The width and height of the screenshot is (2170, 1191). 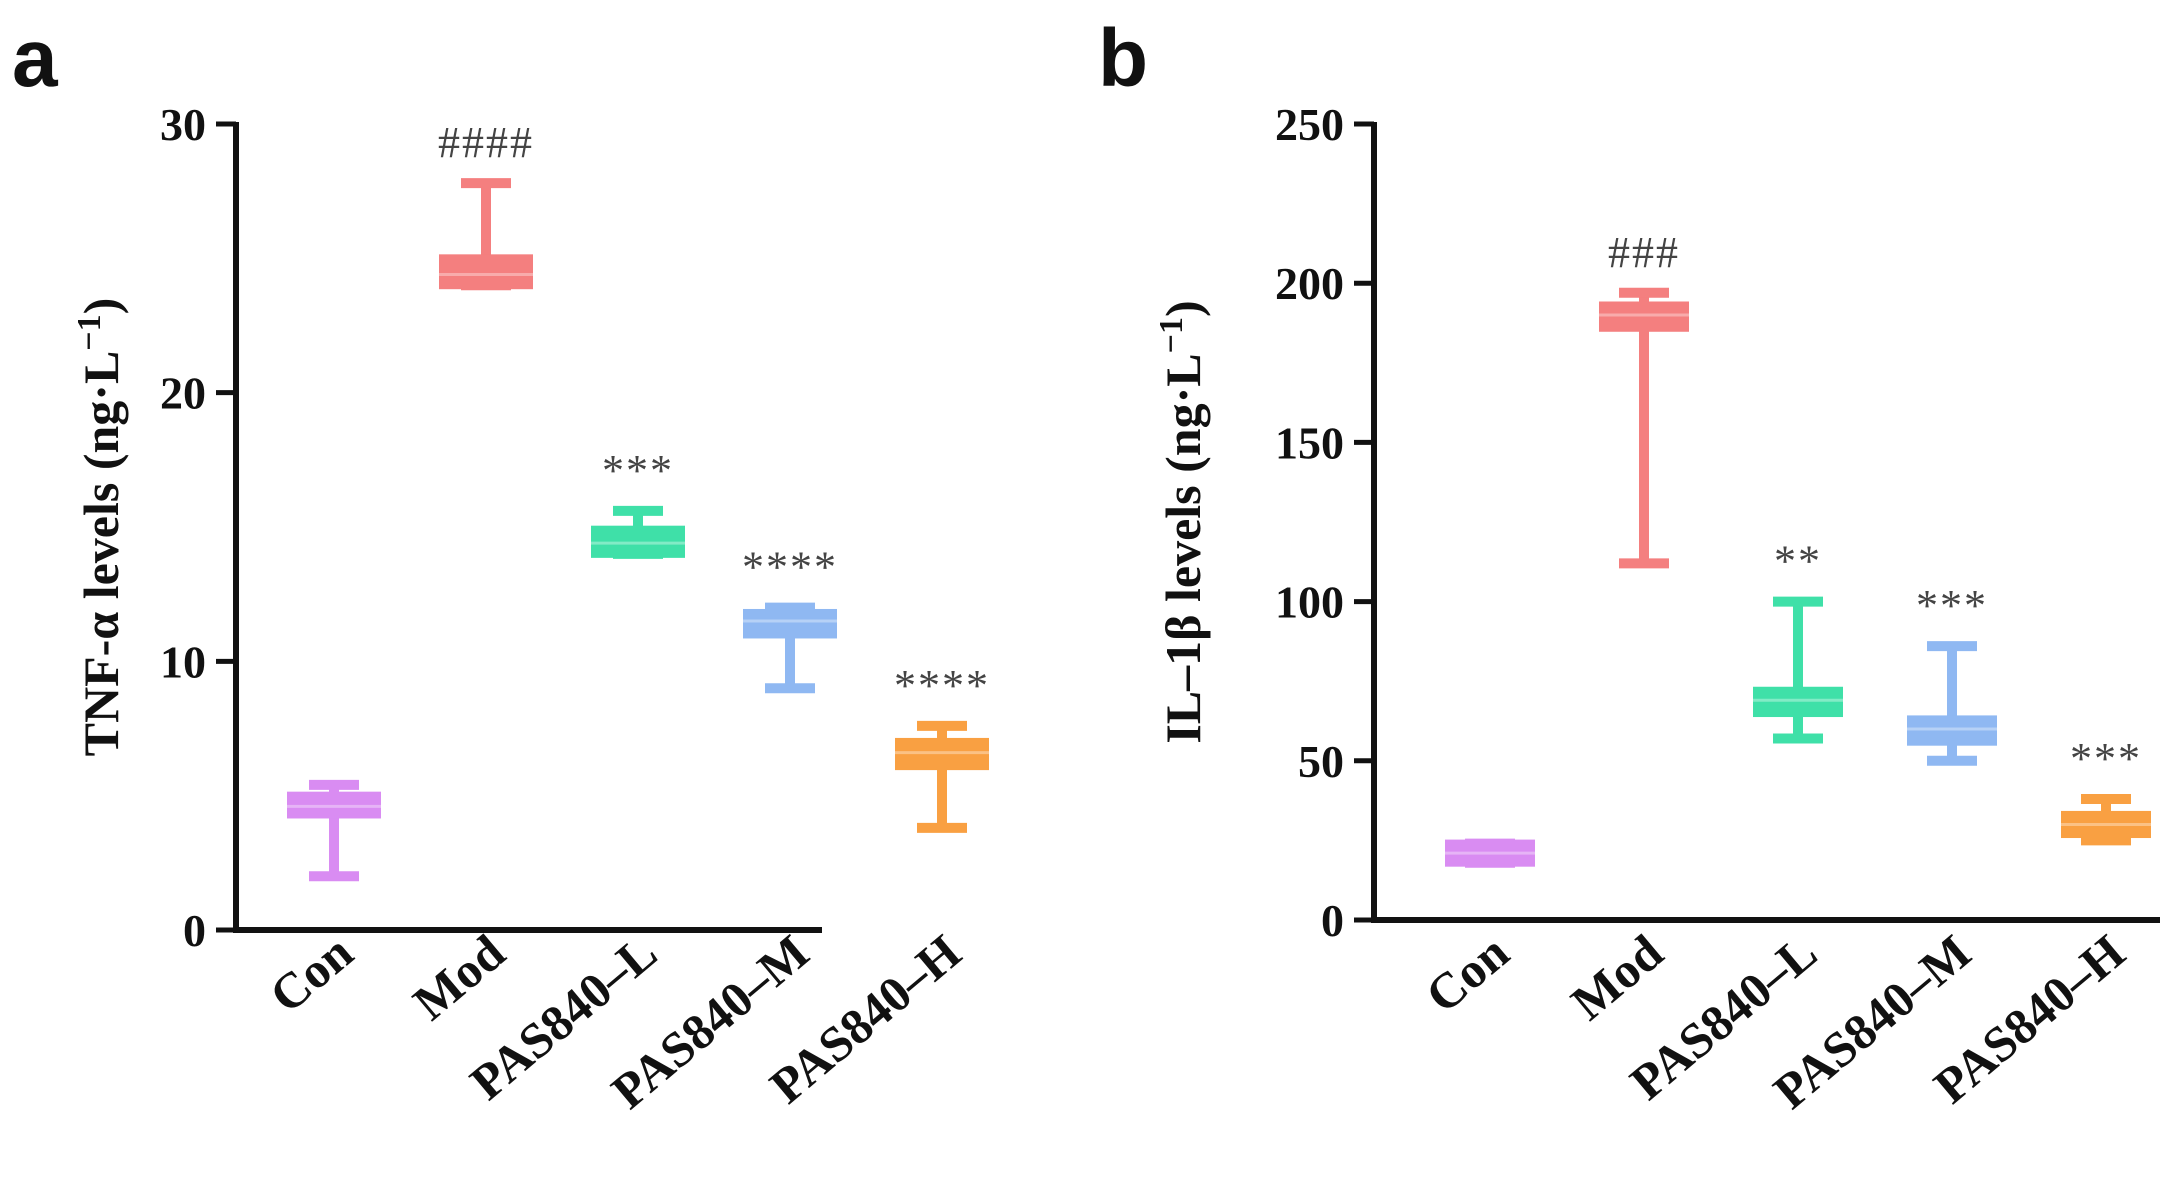 I want to click on box-mod: ### Mod, so click(x=1624, y=629).